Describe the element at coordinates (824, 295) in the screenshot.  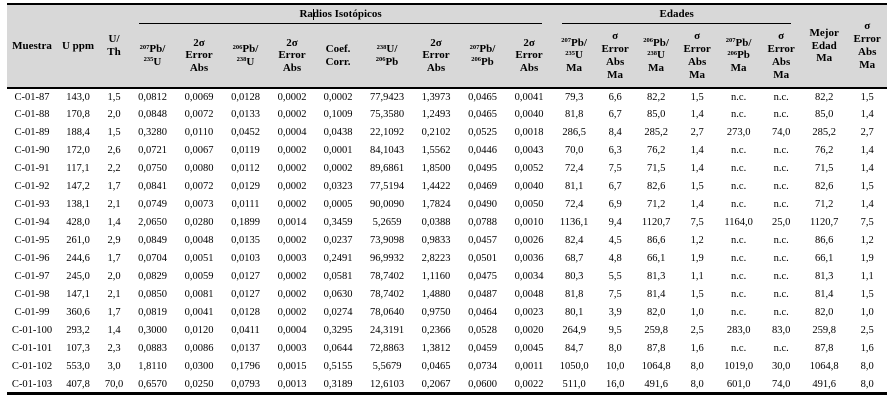
I see `value-cell: 81,4` at that location.